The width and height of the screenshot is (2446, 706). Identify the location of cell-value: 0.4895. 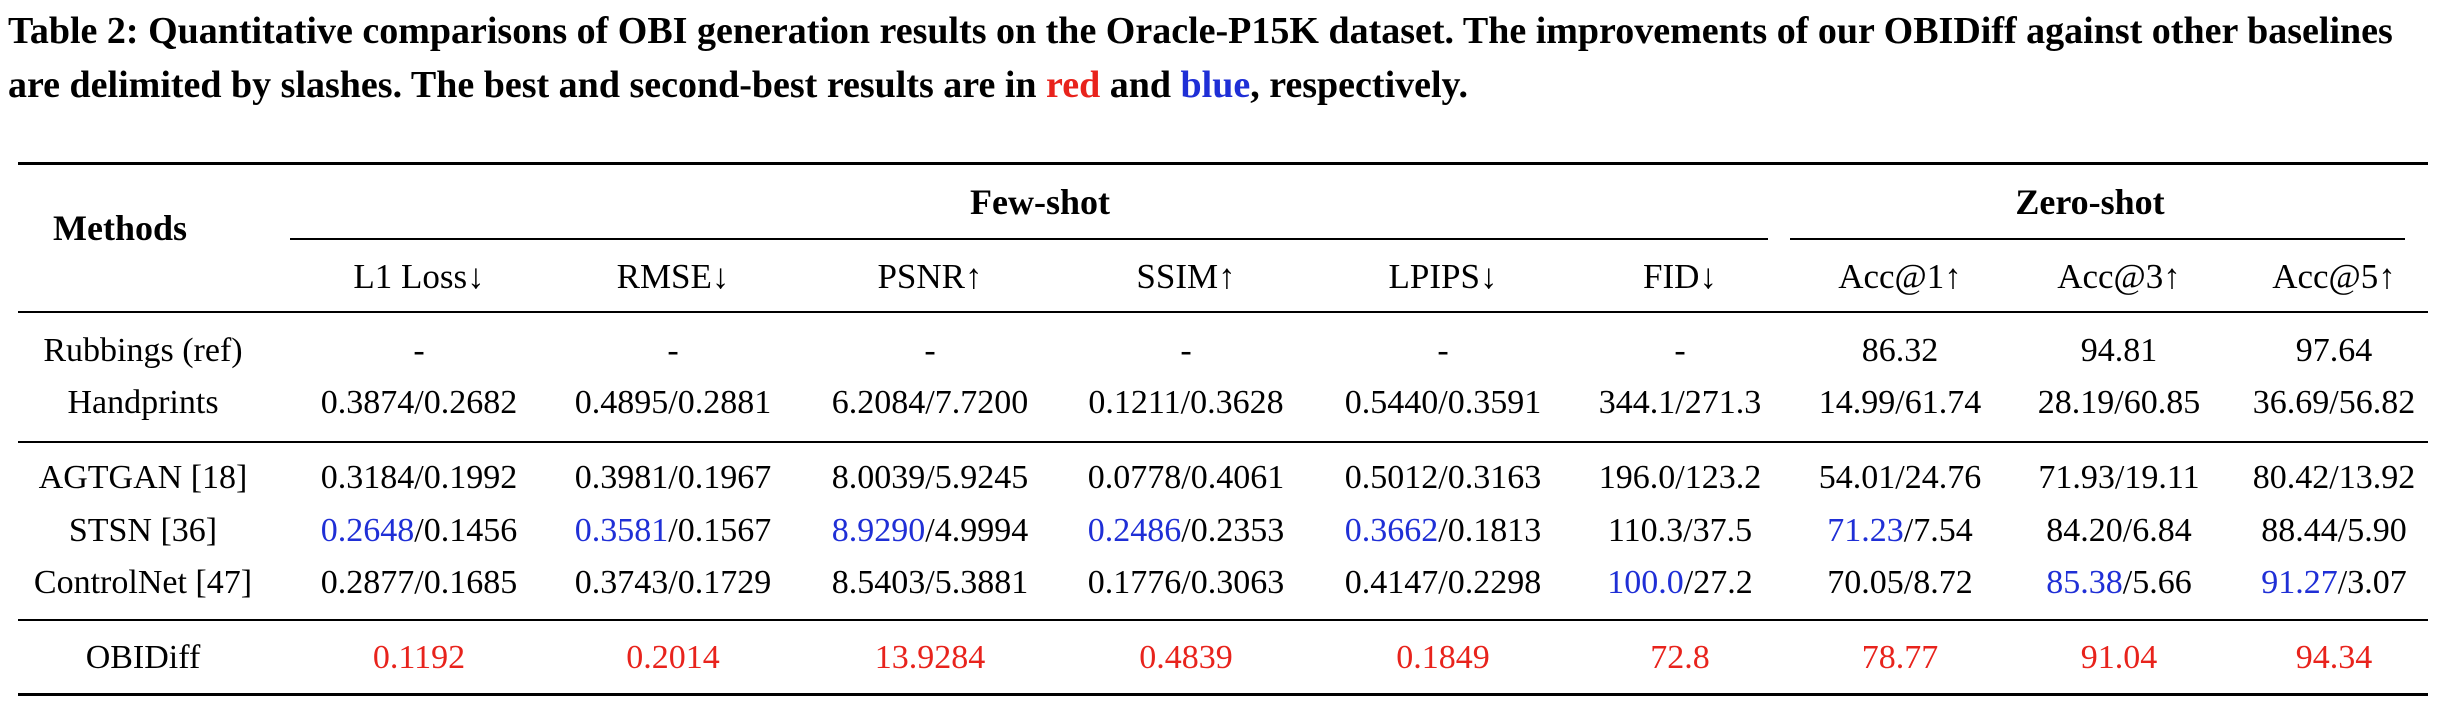
(621, 402).